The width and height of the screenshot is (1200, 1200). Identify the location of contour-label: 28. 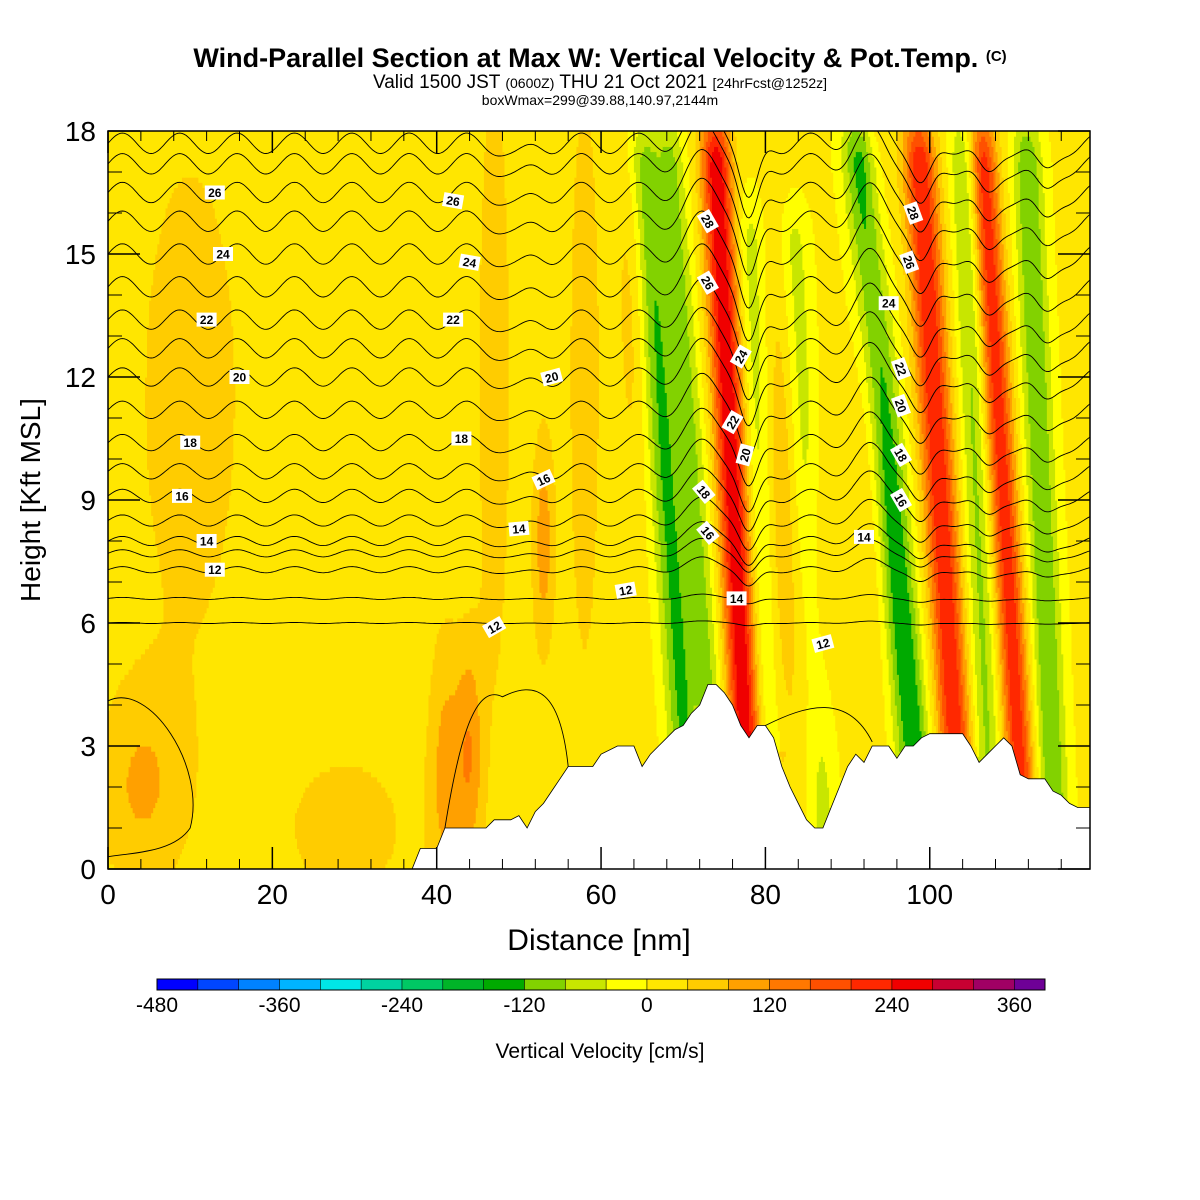
(913, 213).